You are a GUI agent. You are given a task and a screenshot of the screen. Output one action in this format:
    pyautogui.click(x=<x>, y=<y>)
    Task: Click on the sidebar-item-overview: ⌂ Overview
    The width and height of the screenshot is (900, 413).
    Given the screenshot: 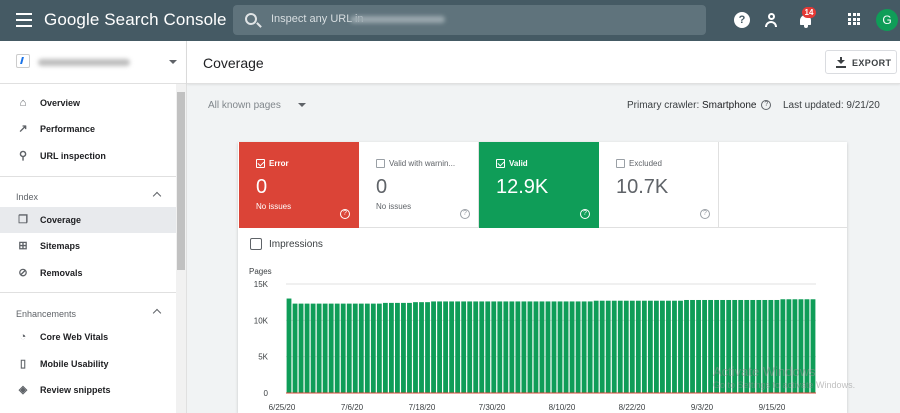 What is the action you would take?
    pyautogui.click(x=88, y=103)
    